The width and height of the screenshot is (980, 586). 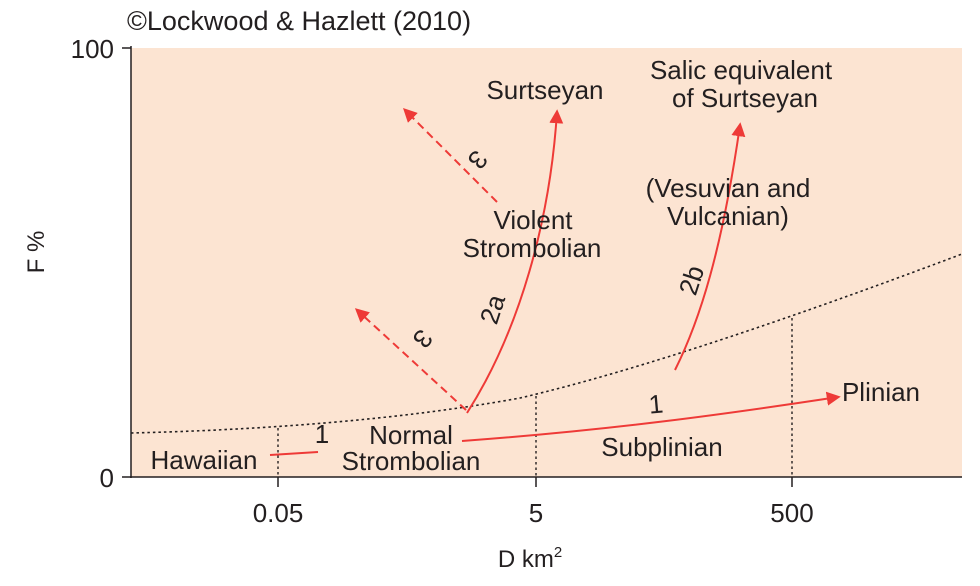 What do you see at coordinates (204, 460) in the screenshot?
I see `label-hawaiian: Hawaiian` at bounding box center [204, 460].